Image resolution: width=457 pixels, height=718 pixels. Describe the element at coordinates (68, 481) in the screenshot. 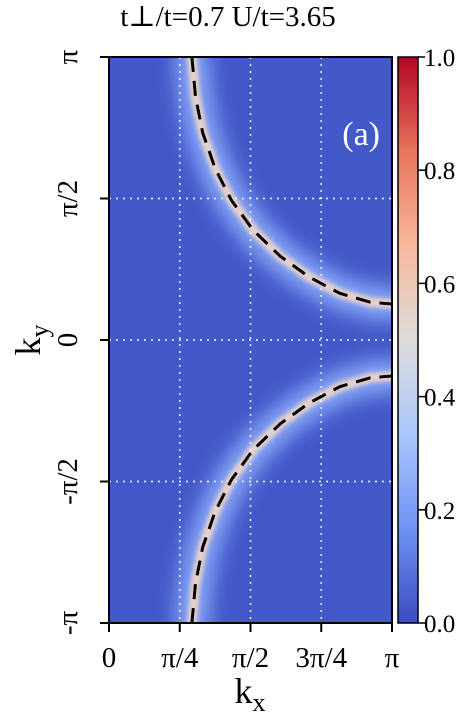

I see `y-tick-label: -π/2` at that location.